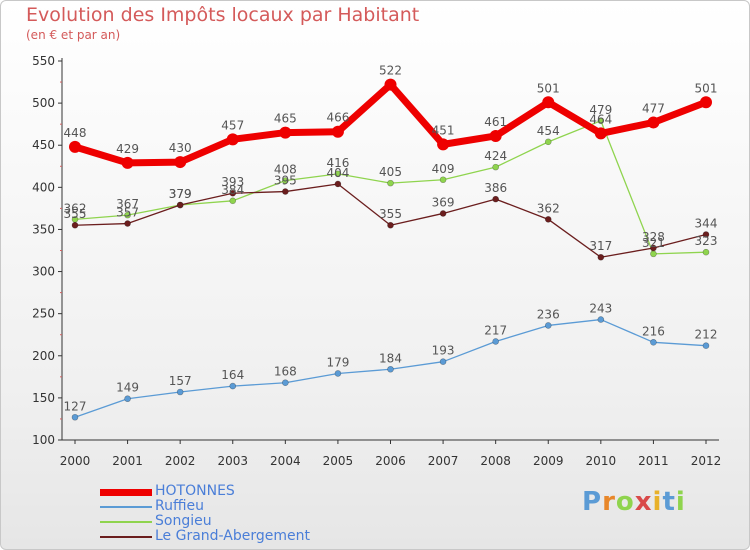 Image resolution: width=750 pixels, height=550 pixels. What do you see at coordinates (495, 156) in the screenshot?
I see `data-label-songieu: 424` at bounding box center [495, 156].